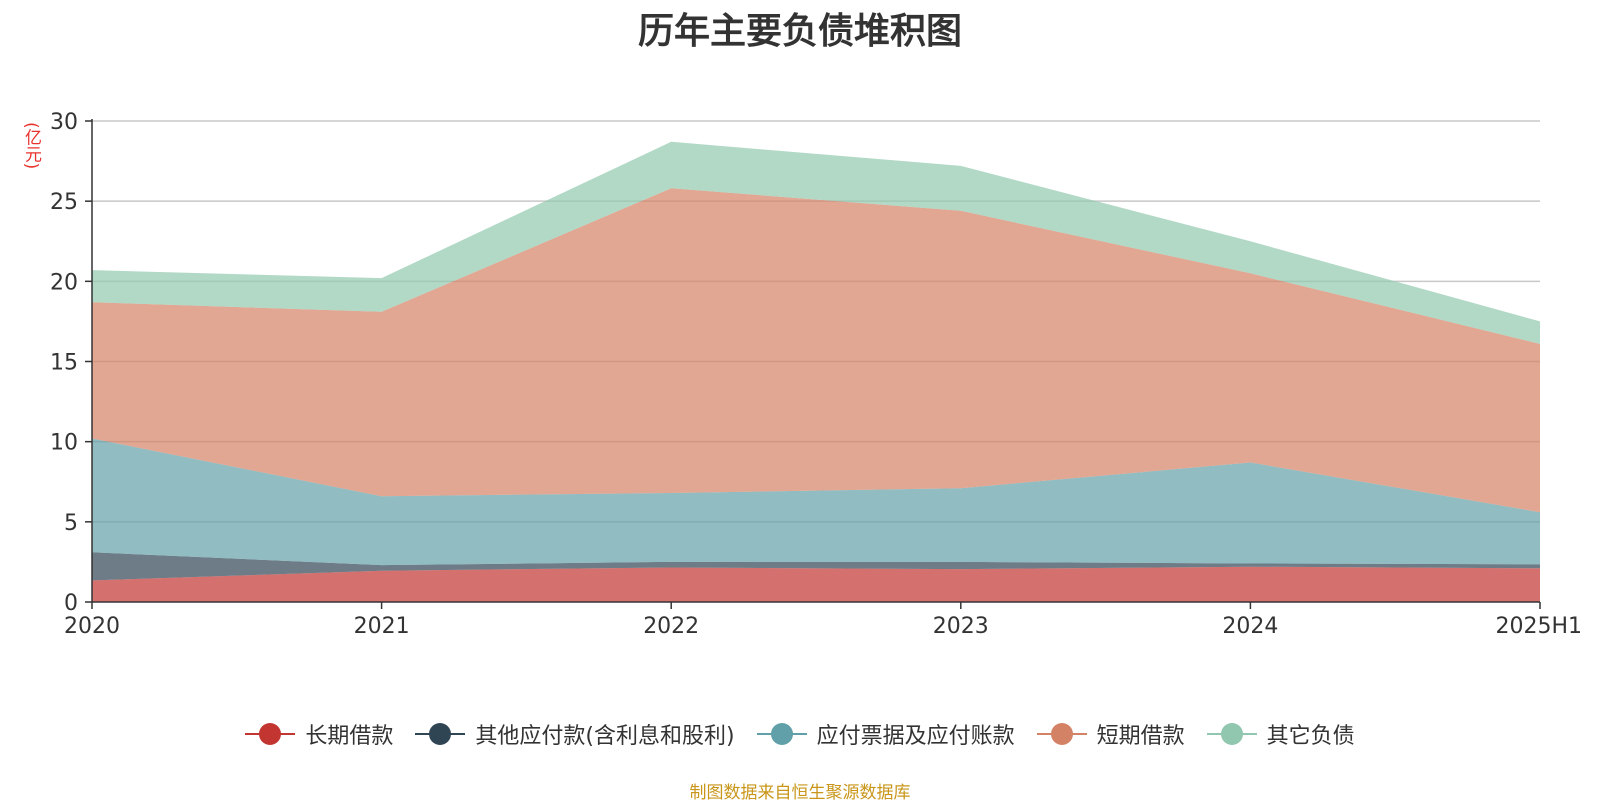  I want to click on data-source-note: 制图数据来自恒生聚源数据库, so click(800, 793).